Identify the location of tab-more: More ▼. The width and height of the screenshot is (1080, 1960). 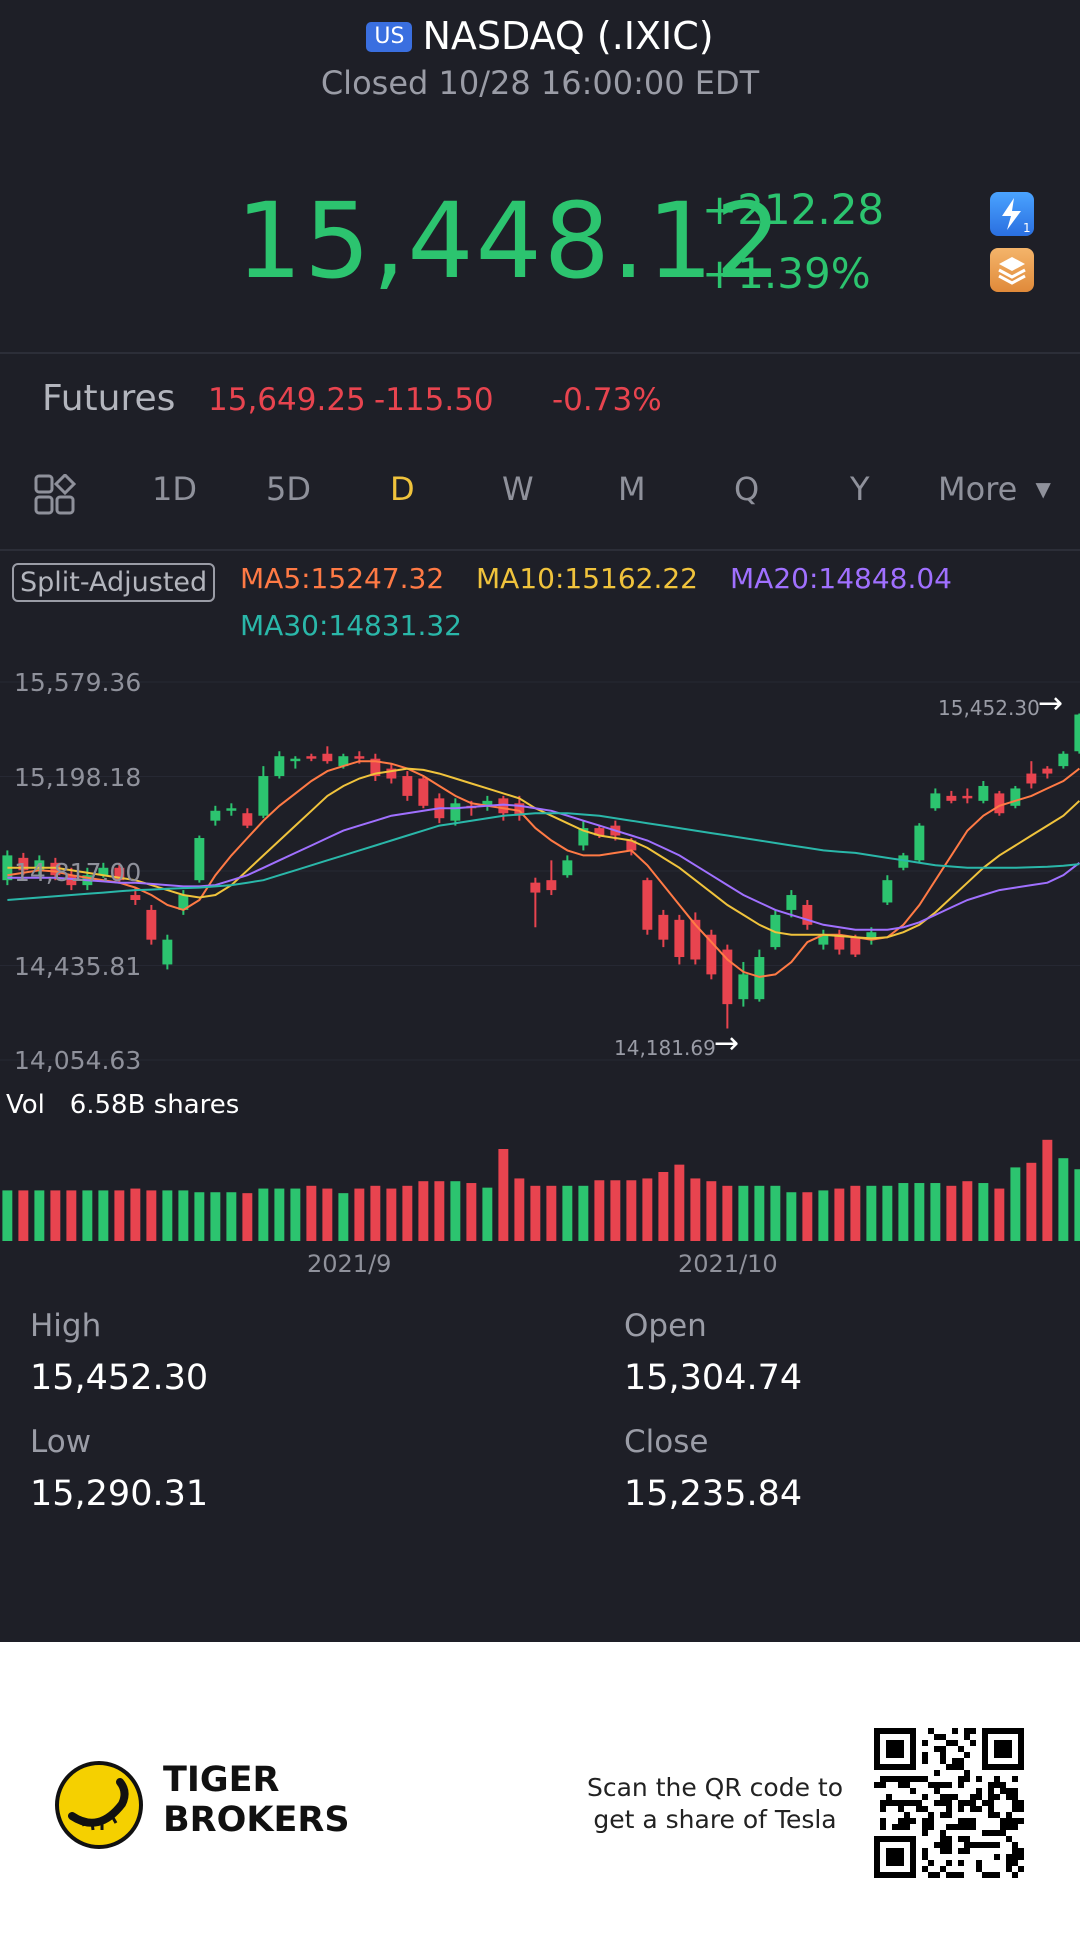
(994, 489).